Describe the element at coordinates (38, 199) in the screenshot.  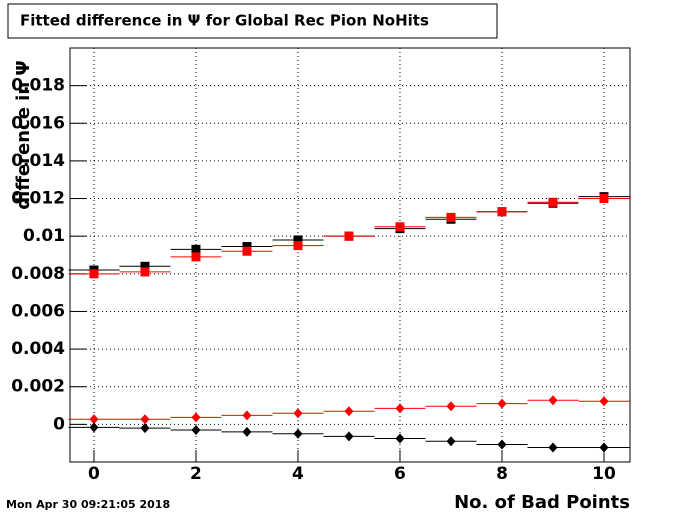
I see `y-tick-label: 0.012` at that location.